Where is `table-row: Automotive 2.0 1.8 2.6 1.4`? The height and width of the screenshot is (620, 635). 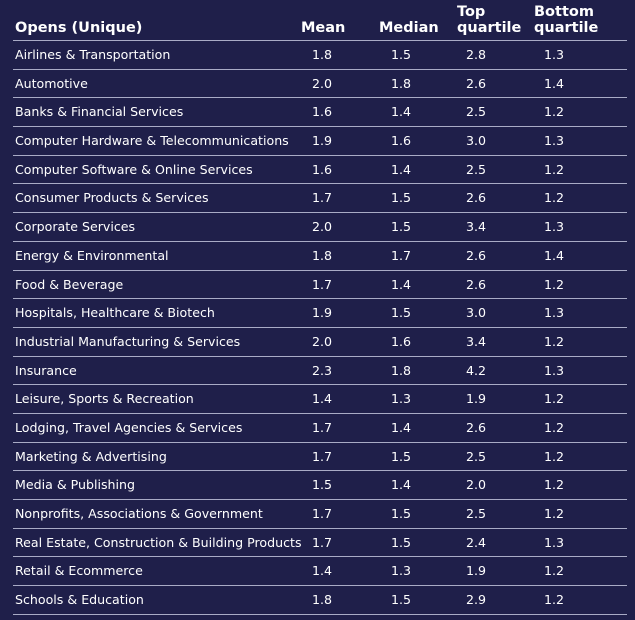
table-row: Automotive 2.0 1.8 2.6 1.4 is located at coordinates (320, 84).